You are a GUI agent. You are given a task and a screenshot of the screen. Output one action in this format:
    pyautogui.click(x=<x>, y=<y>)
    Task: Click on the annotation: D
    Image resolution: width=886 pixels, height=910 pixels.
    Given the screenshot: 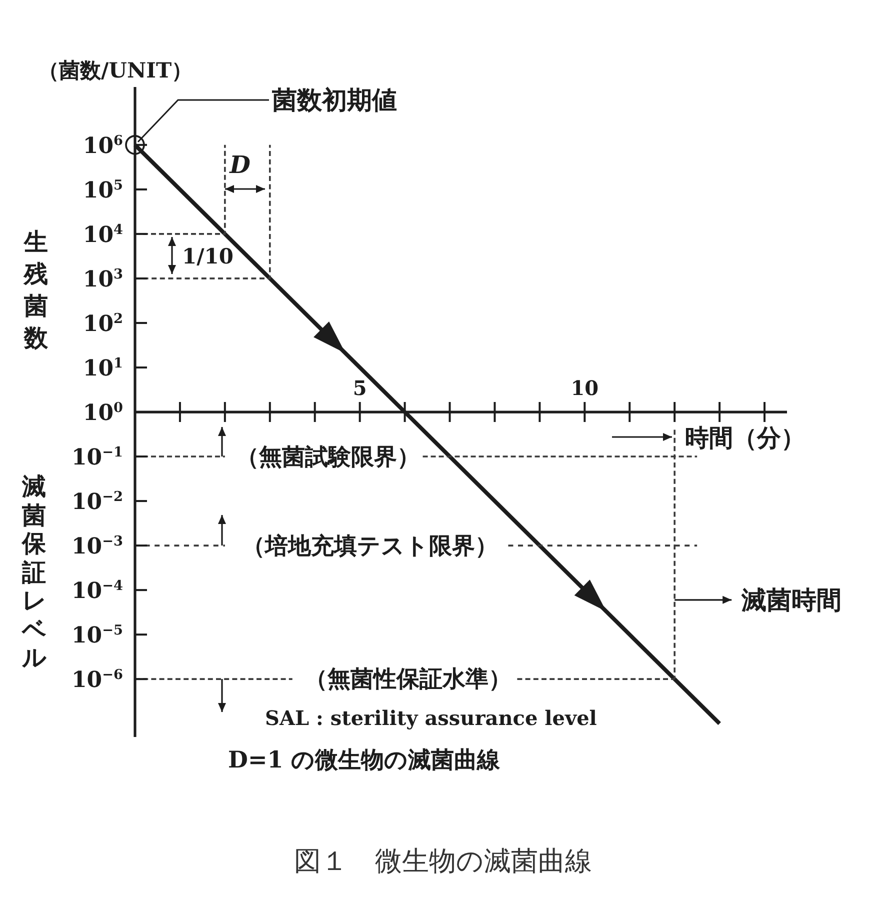 What is the action you would take?
    pyautogui.click(x=240, y=164)
    